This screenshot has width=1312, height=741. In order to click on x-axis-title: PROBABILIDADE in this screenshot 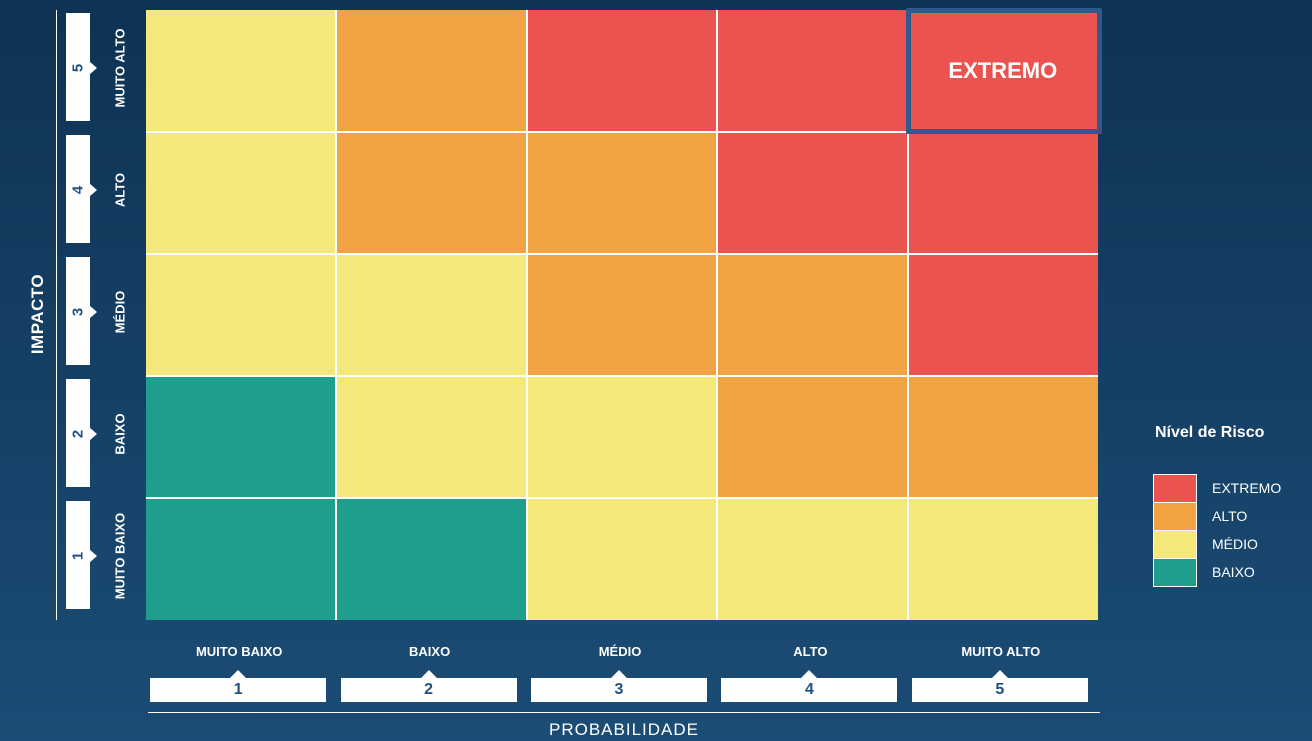, I will do `click(624, 729)`.